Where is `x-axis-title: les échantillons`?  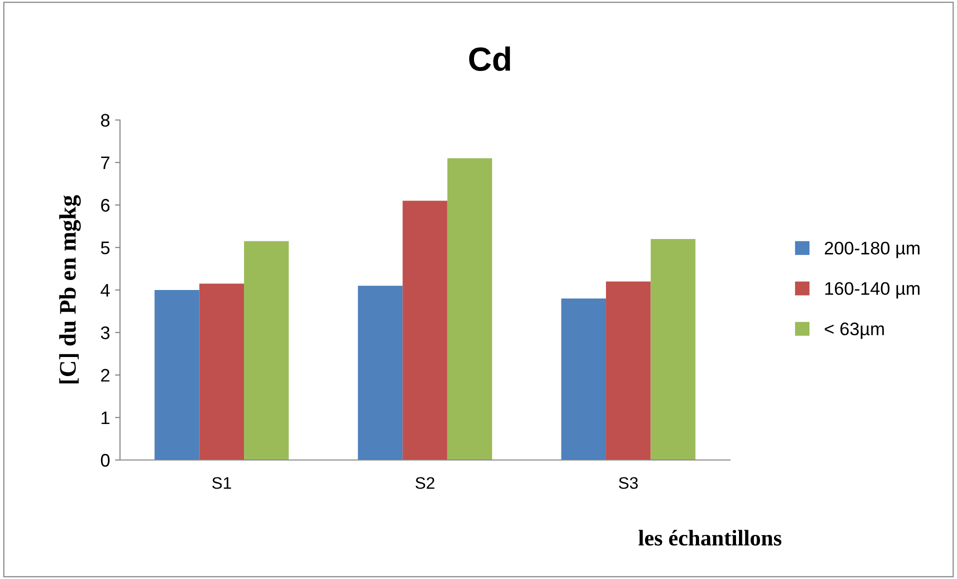
x-axis-title: les échantillons is located at coordinates (710, 538).